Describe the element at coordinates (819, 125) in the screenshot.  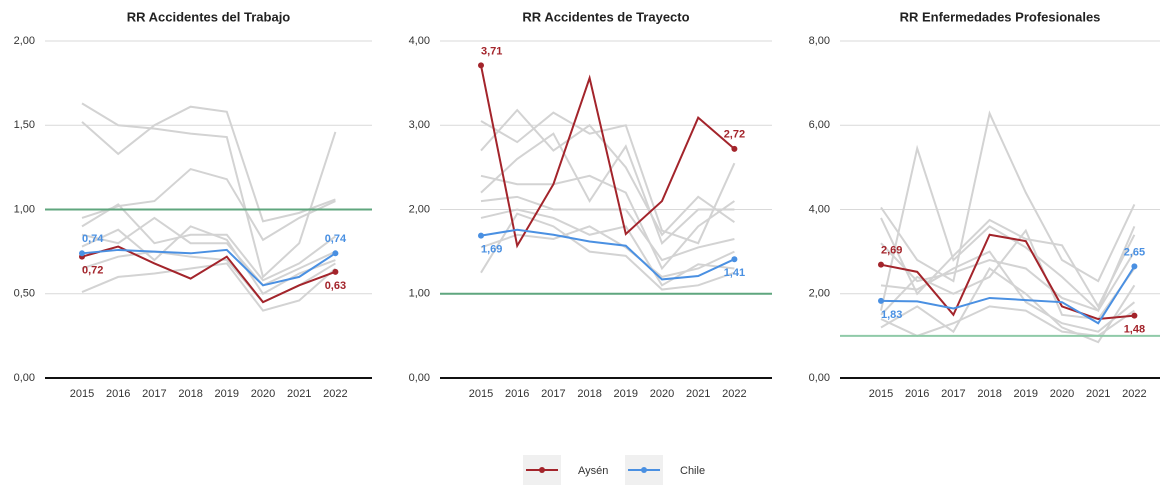
I see `y-tick-label: 6,00` at that location.